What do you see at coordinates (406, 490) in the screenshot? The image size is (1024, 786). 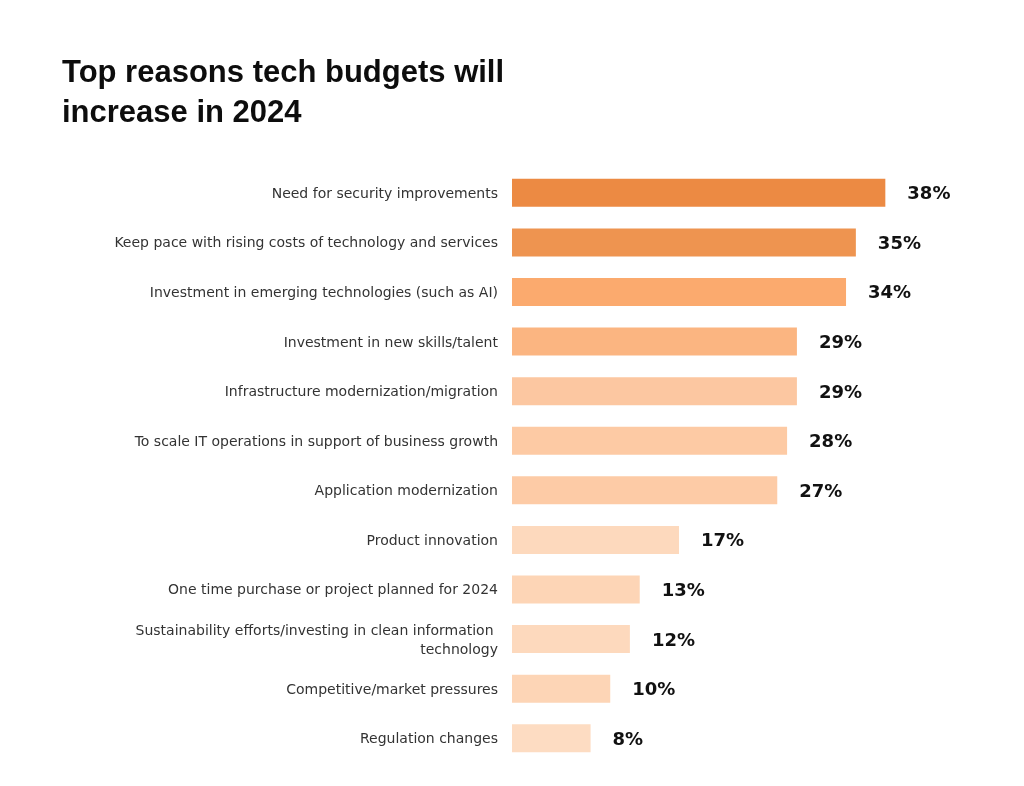 I see `y-tick-label: Application modernization` at bounding box center [406, 490].